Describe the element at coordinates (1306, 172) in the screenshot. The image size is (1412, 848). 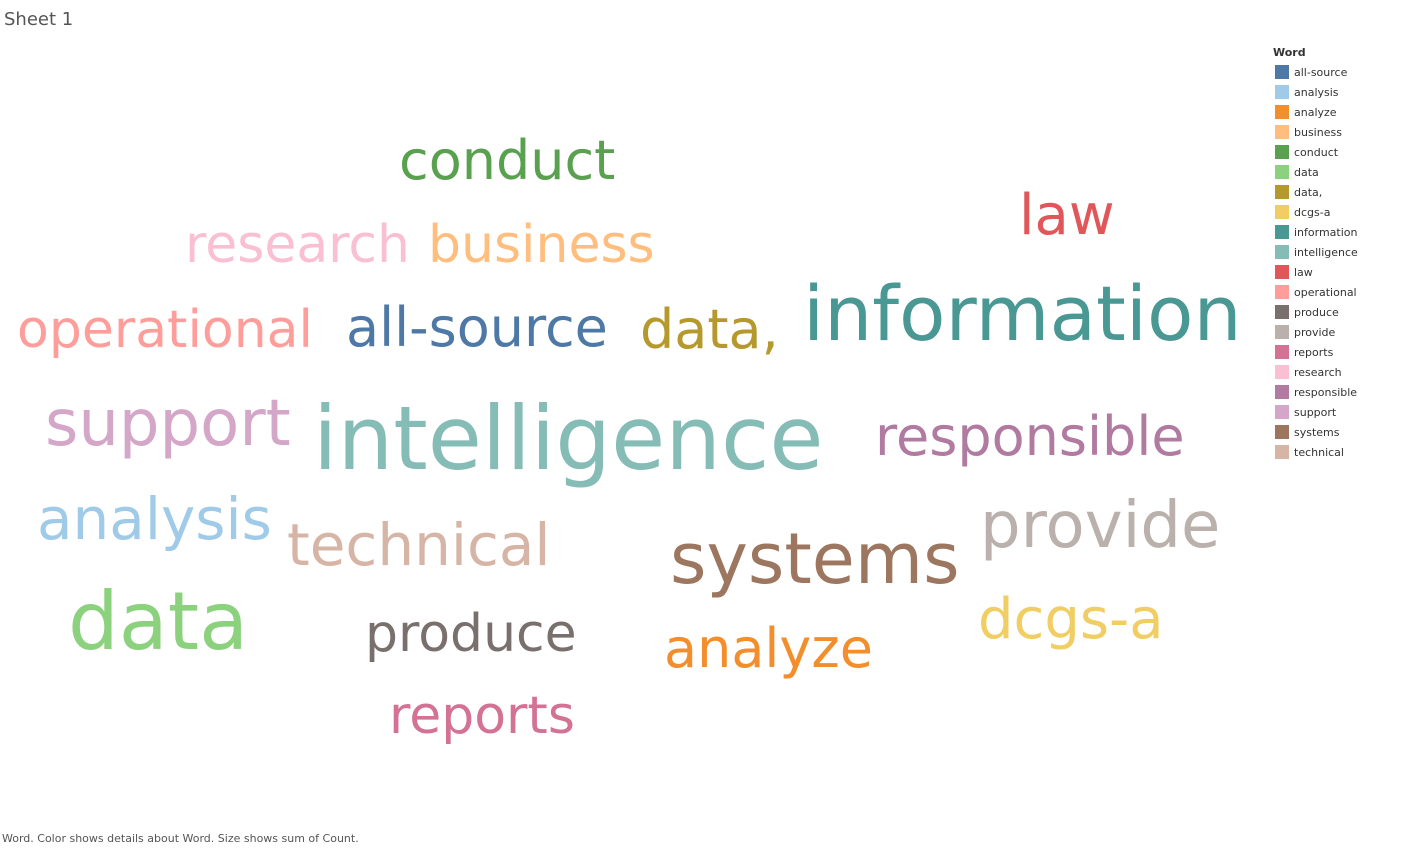
I see `legend-label: data` at that location.